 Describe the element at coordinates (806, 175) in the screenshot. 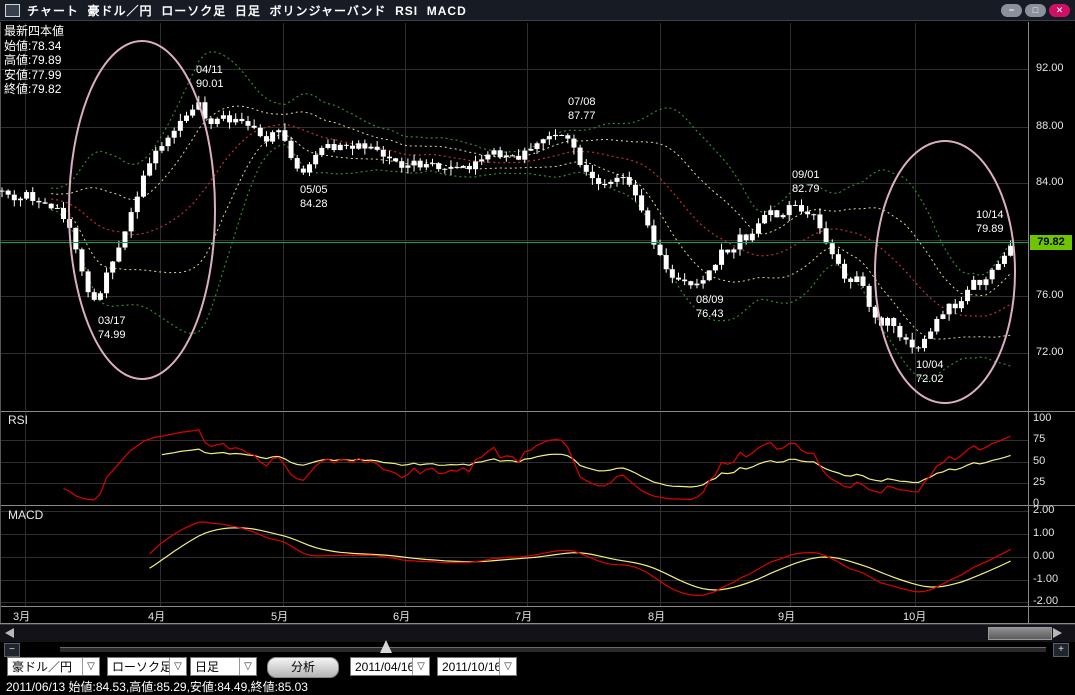

I see `annotation-date: 09/01` at that location.